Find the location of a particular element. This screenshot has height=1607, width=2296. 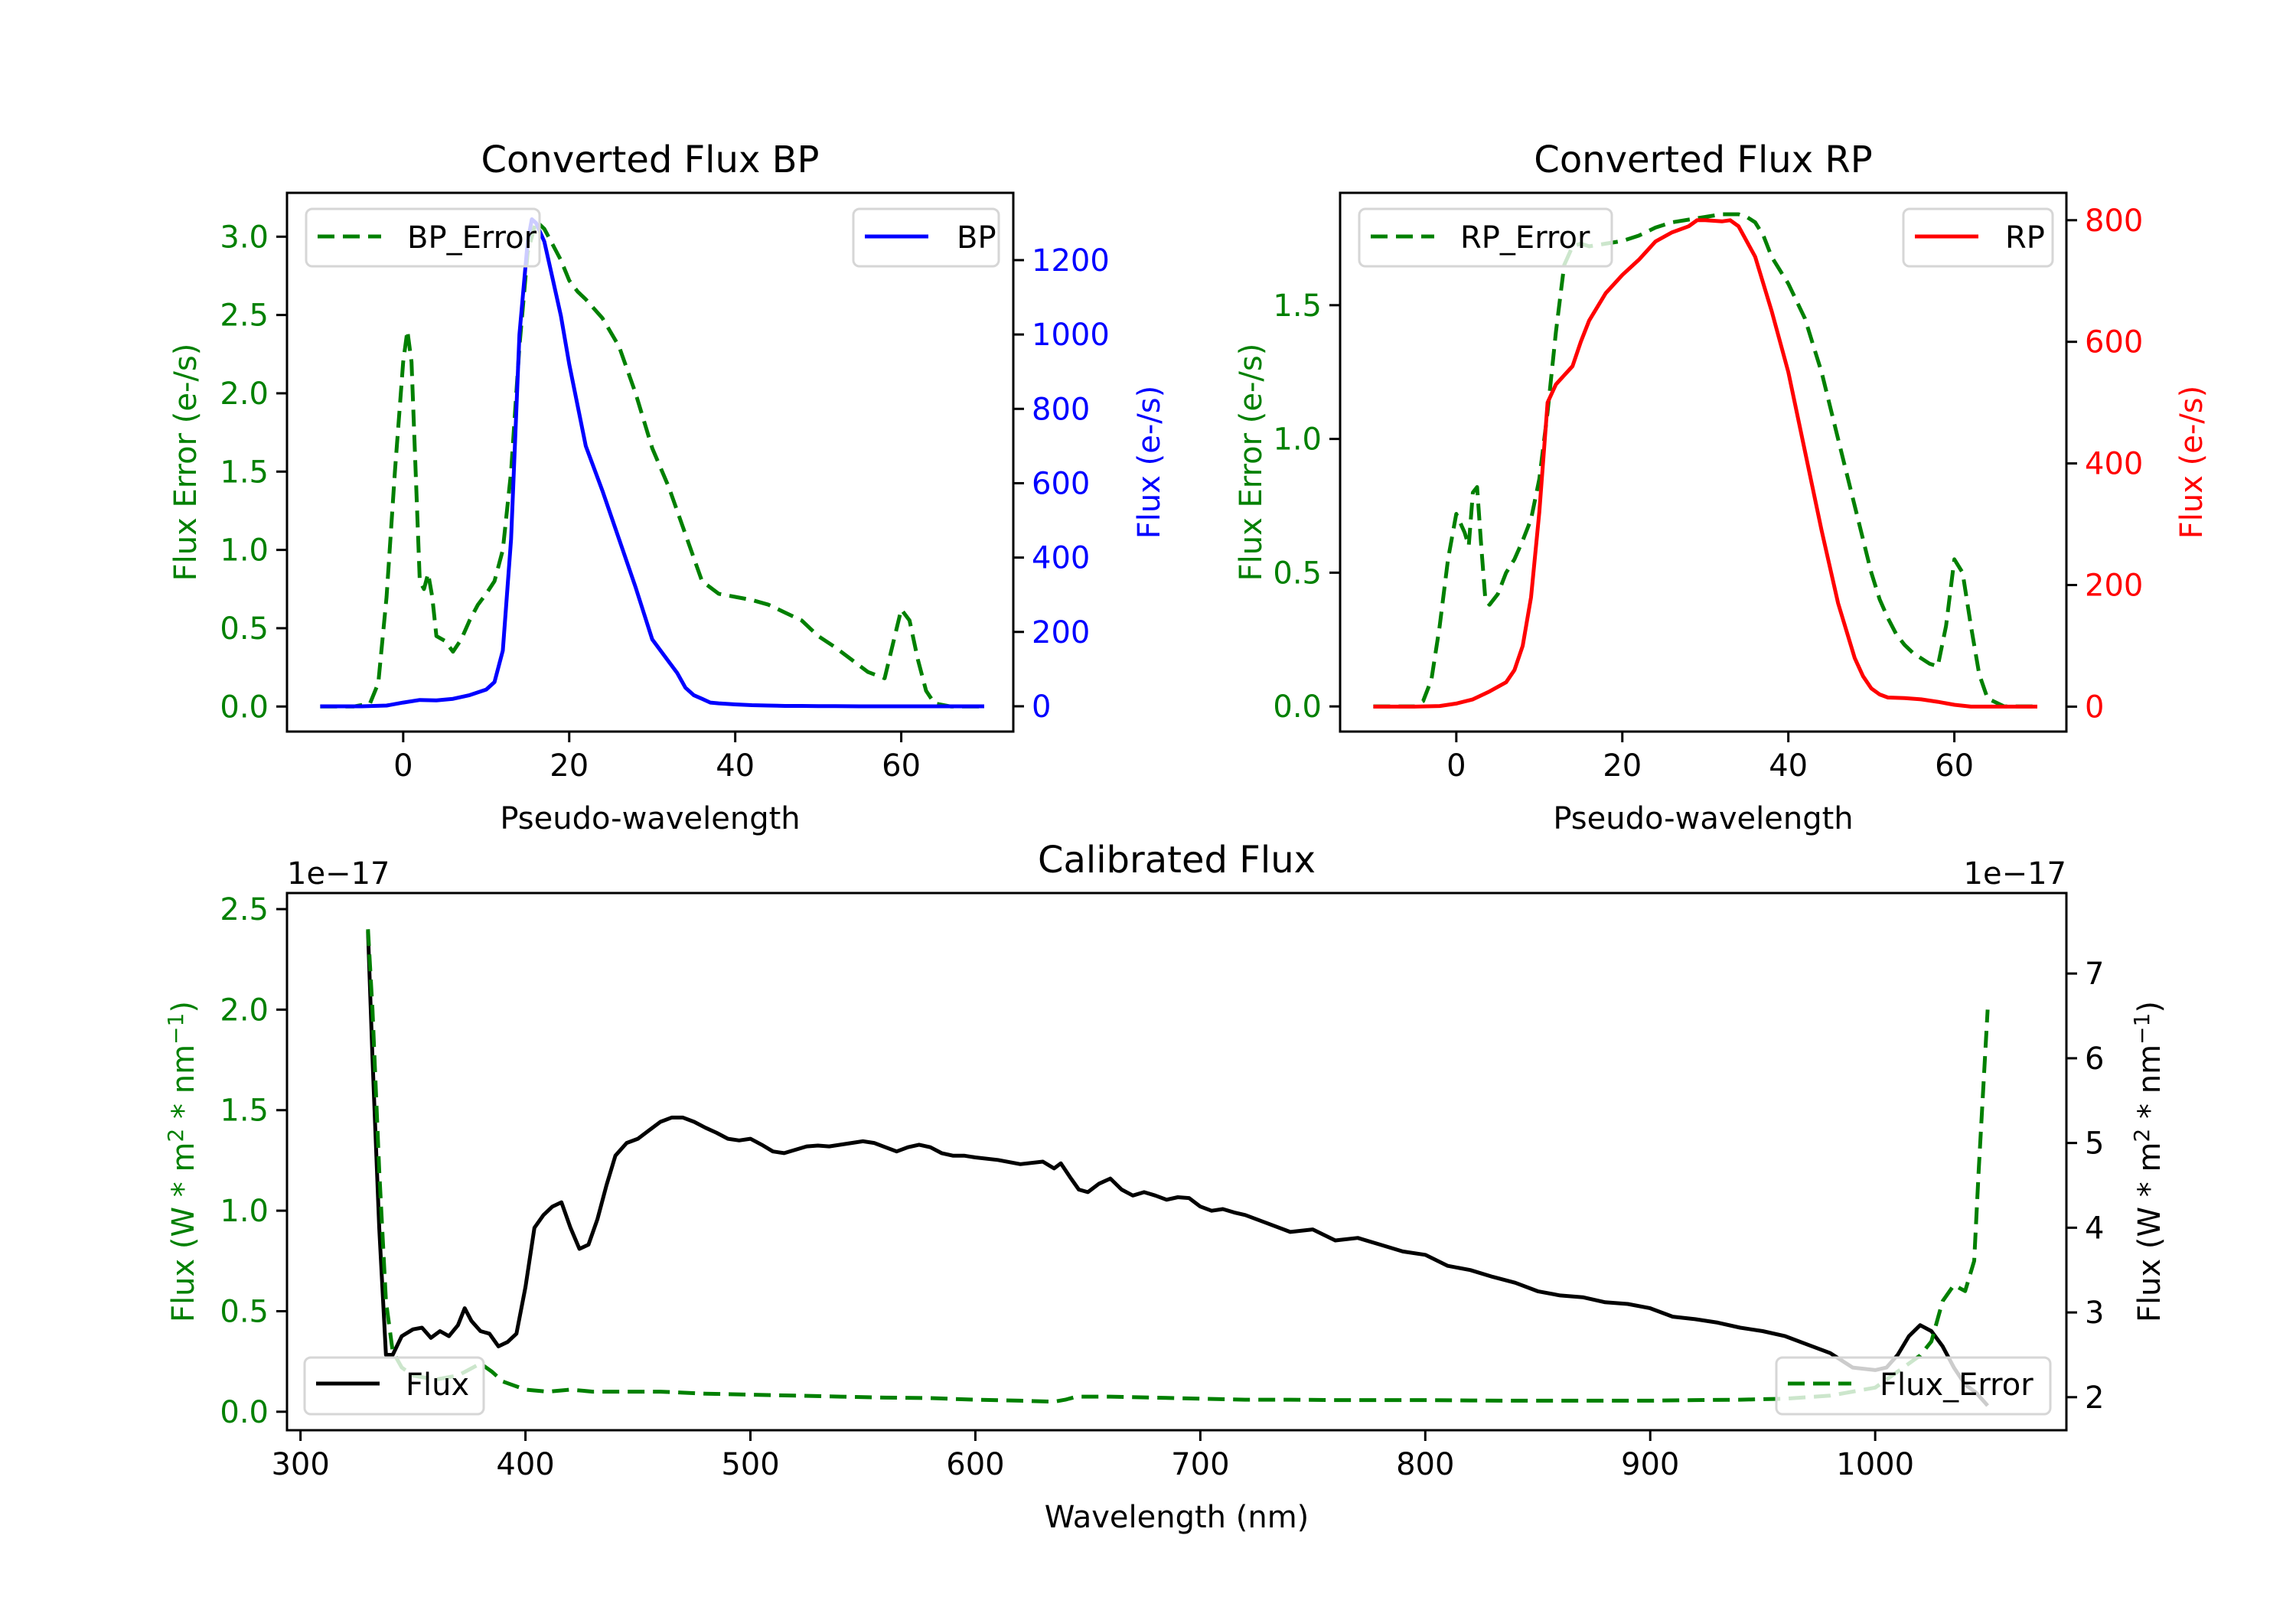

left-tick-label: 3.0 is located at coordinates (244, 237).